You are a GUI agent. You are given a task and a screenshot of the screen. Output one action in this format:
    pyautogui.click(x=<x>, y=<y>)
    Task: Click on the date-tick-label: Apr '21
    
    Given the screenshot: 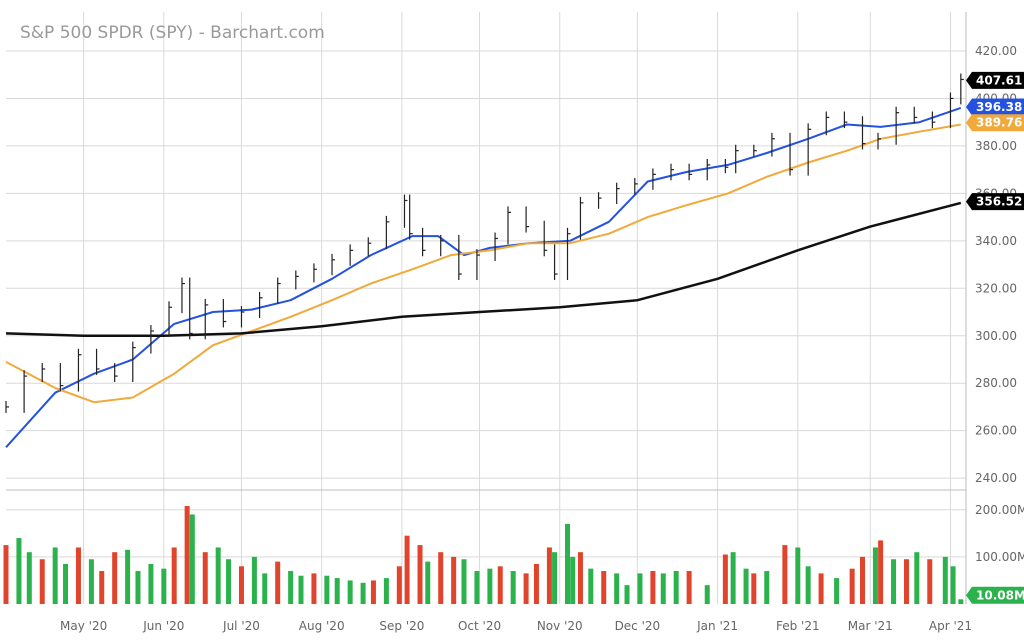 What is the action you would take?
    pyautogui.click(x=950, y=626)
    